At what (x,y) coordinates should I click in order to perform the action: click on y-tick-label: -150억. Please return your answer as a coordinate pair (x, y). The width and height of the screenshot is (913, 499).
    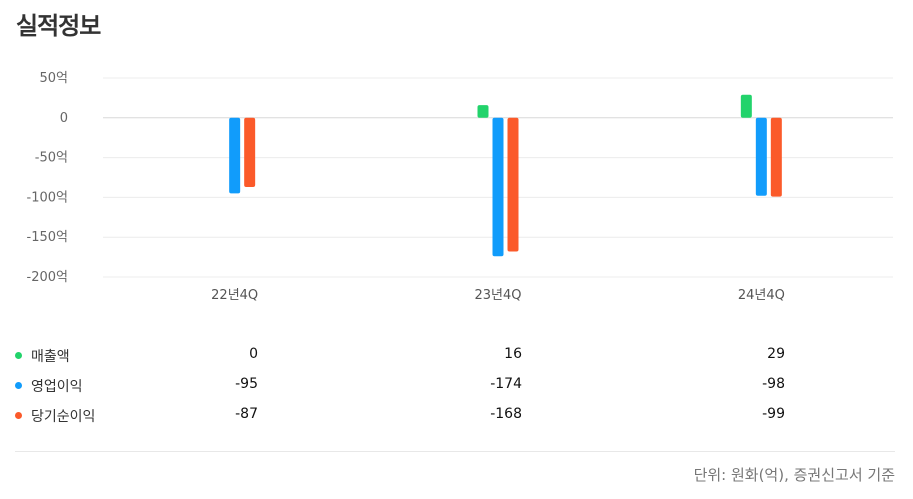
    Looking at the image, I should click on (47, 237).